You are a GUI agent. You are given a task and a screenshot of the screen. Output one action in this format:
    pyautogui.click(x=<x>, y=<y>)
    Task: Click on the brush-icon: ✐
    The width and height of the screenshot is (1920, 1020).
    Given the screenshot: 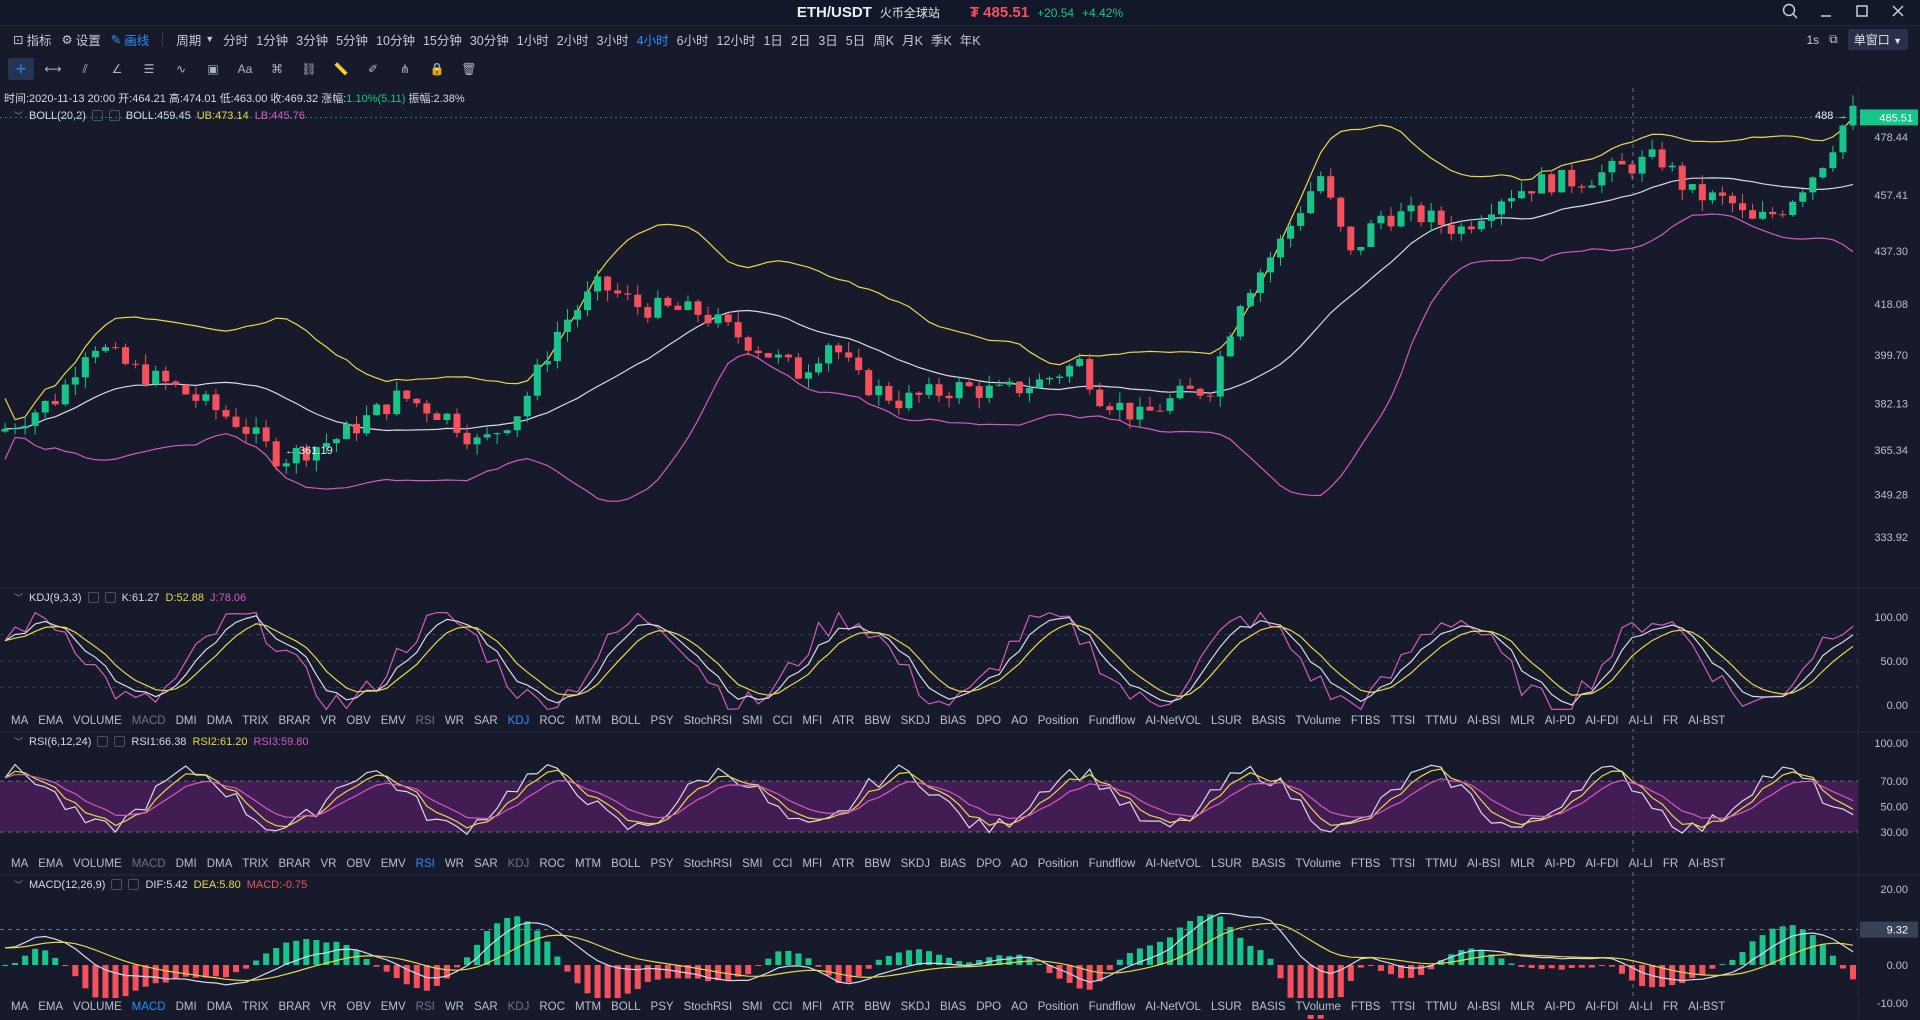 What is the action you would take?
    pyautogui.click(x=373, y=69)
    